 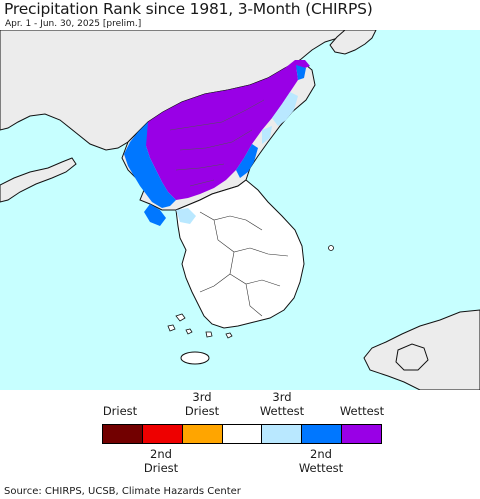 I want to click on swatch-wettest, so click(x=362, y=434).